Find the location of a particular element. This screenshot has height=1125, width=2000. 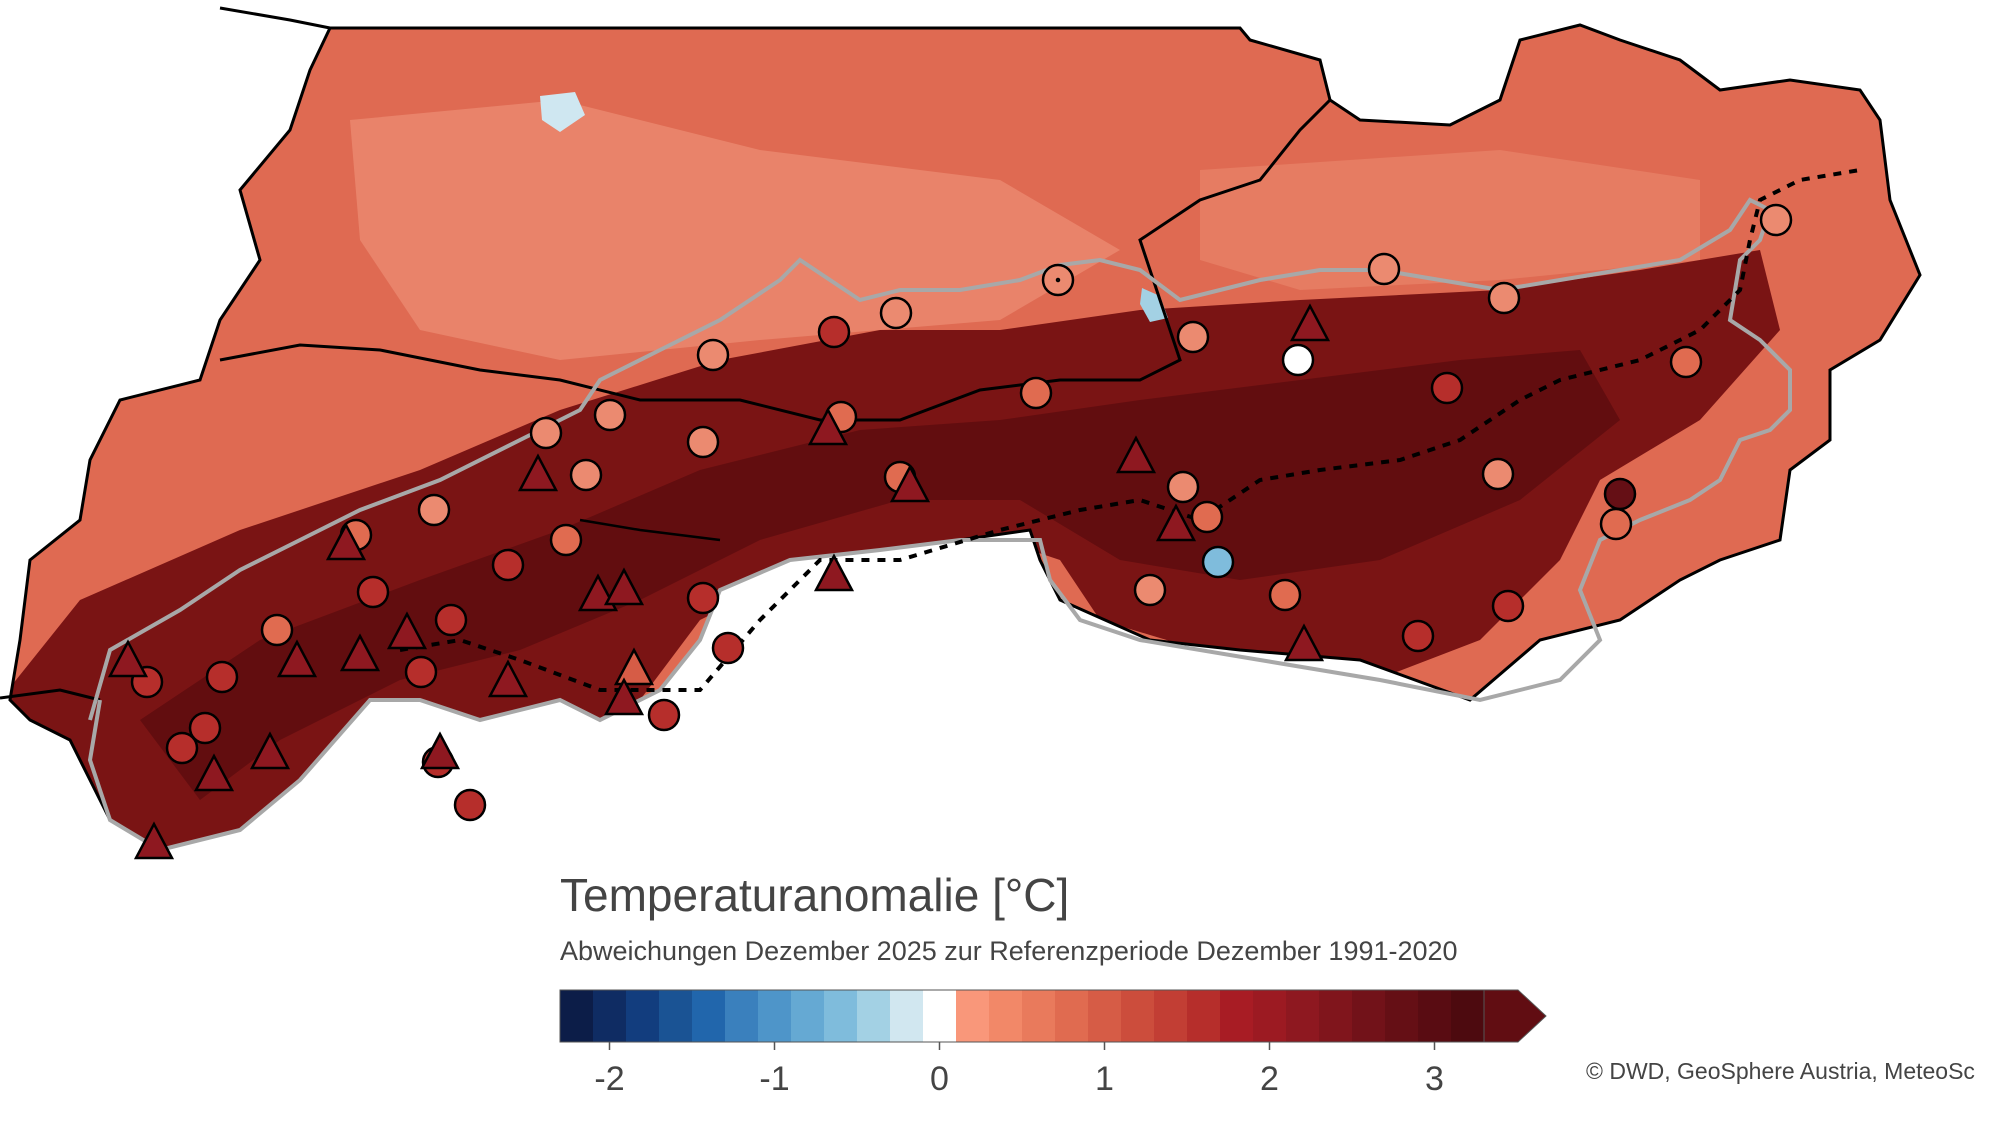

colorbar-ticks: -2 -1 0 1 2 3 is located at coordinates (1019, 1070).